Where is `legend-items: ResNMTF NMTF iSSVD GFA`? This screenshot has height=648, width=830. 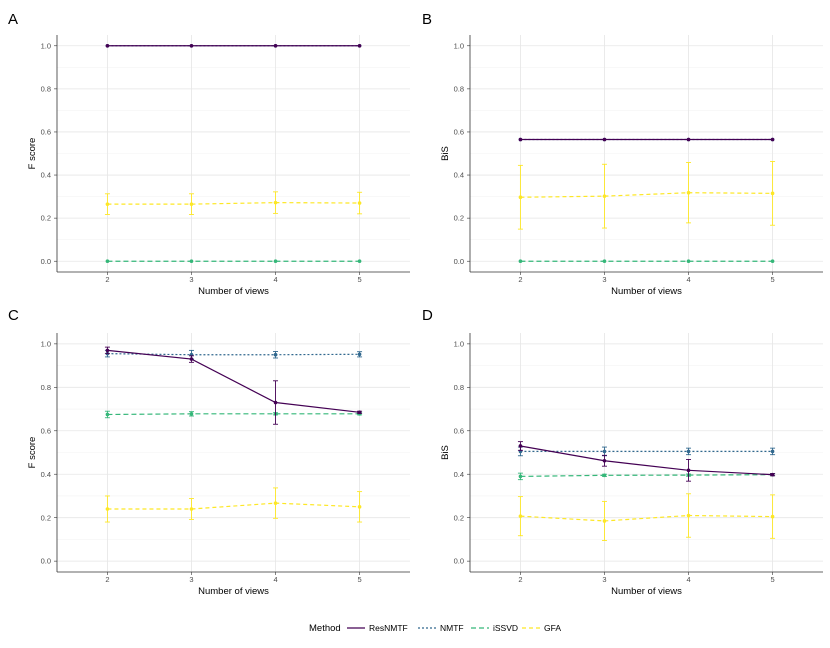
legend-items: ResNMTF NMTF iSSVD GFA is located at coordinates (454, 628).